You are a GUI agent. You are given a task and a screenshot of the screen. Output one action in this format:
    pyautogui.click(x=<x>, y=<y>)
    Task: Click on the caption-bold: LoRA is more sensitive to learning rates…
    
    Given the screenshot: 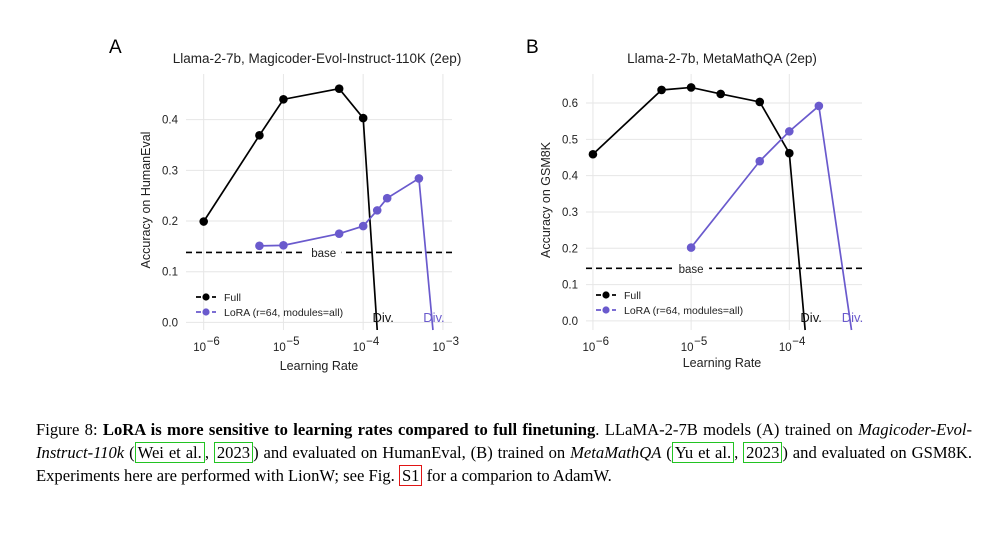 What is the action you would take?
    pyautogui.click(x=349, y=429)
    